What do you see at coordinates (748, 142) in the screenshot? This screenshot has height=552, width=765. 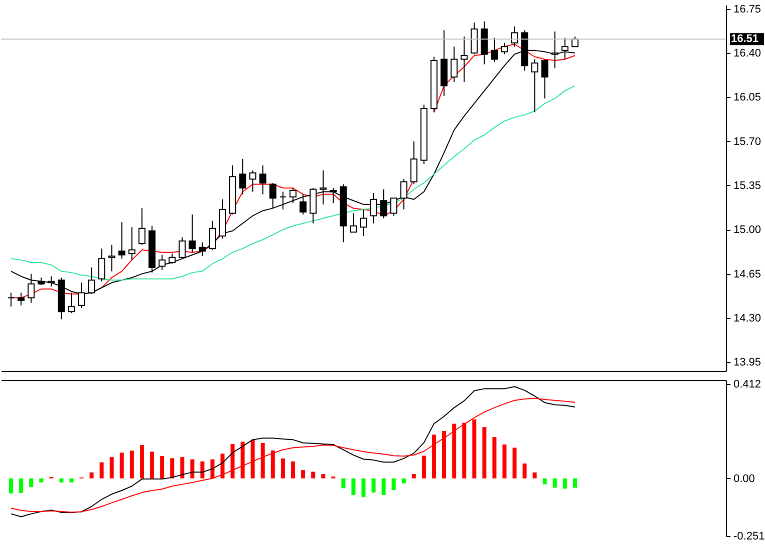 I see `y-tick-label: 15.70` at bounding box center [748, 142].